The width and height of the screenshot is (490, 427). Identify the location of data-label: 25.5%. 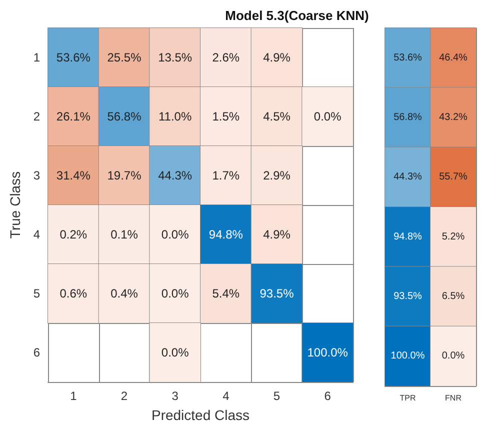
(124, 57).